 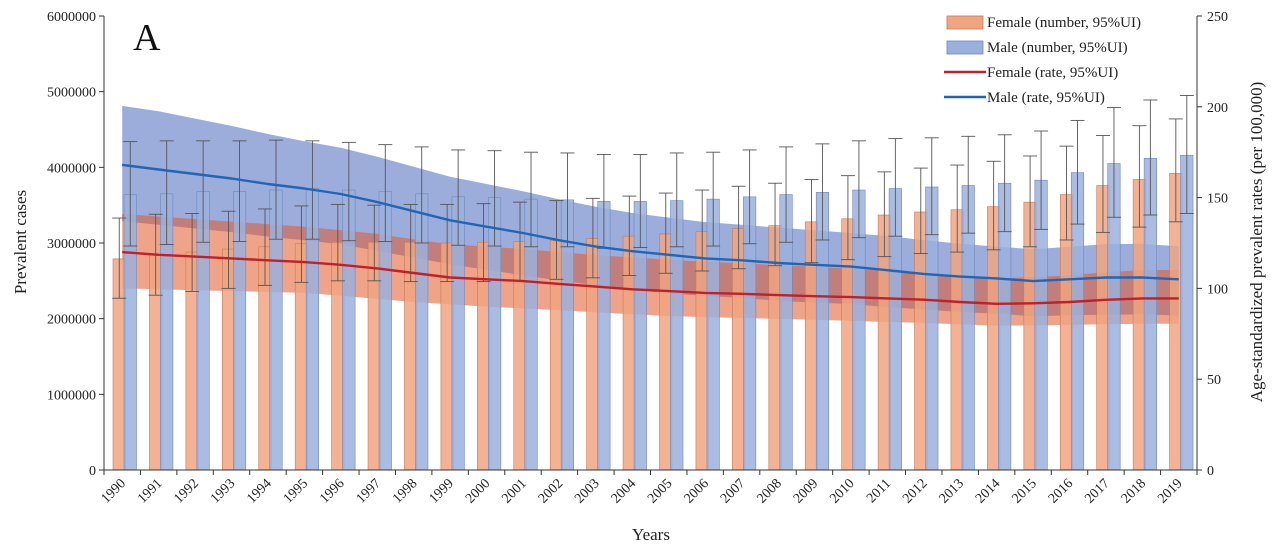 What do you see at coordinates (442, 491) in the screenshot?
I see `x-tick-label: 1999` at bounding box center [442, 491].